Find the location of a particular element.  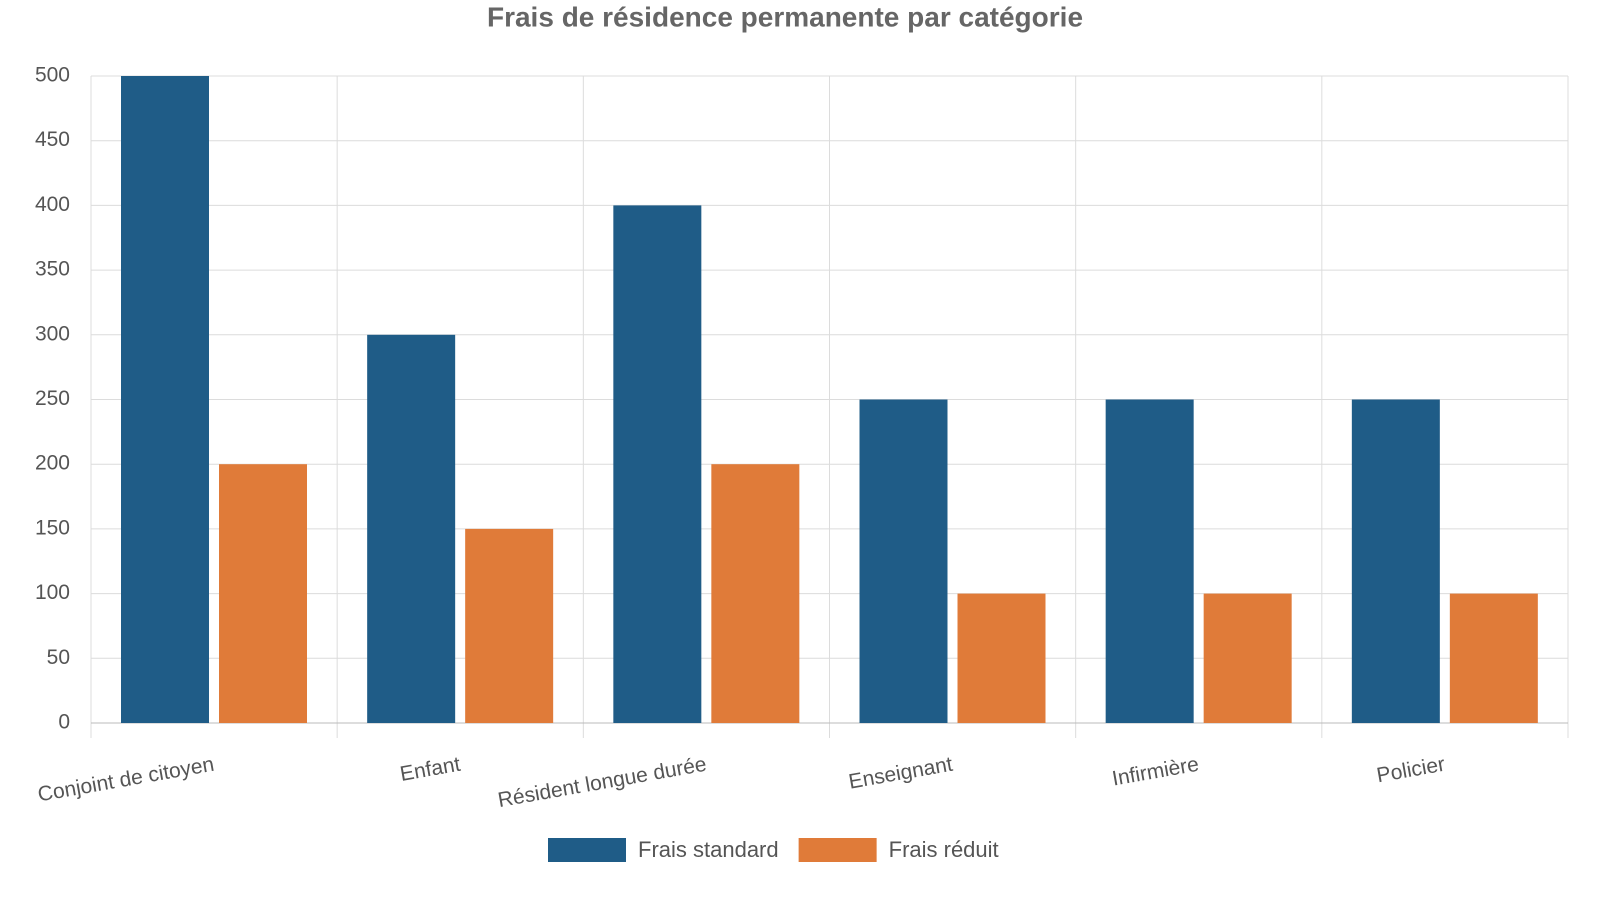

x-tick-label: Infirmière is located at coordinates (1155, 772).